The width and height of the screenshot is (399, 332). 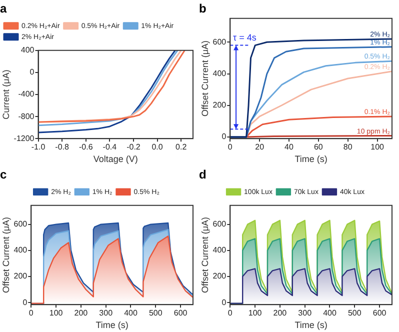 I want to click on x-tick-label: 60, so click(x=319, y=147).